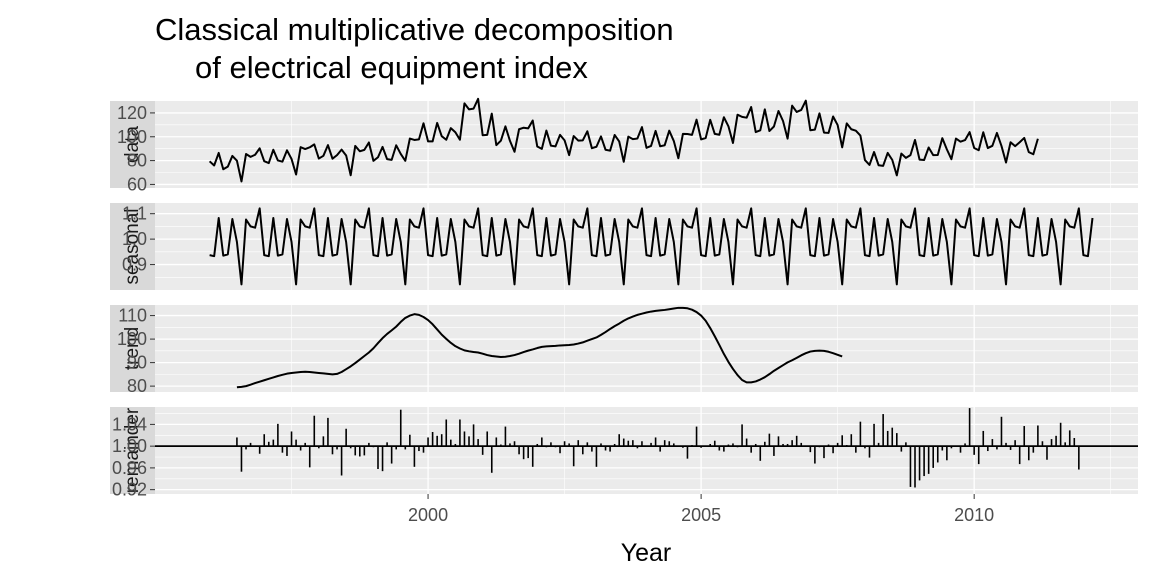  I want to click on series-line-trend, so click(539, 347).